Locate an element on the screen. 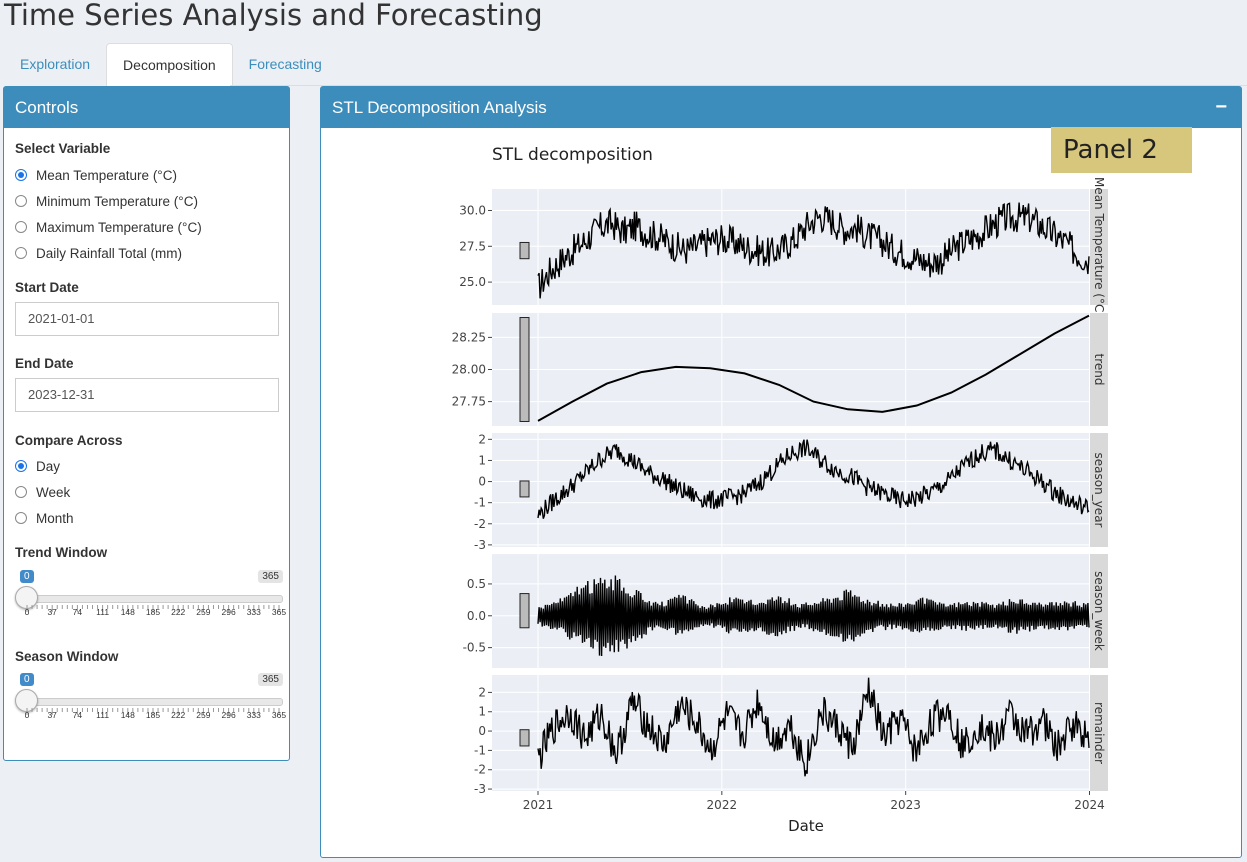 The width and height of the screenshot is (1247, 862). tab-bar: Exploration Decomposition Forecasting is located at coordinates (171, 65).